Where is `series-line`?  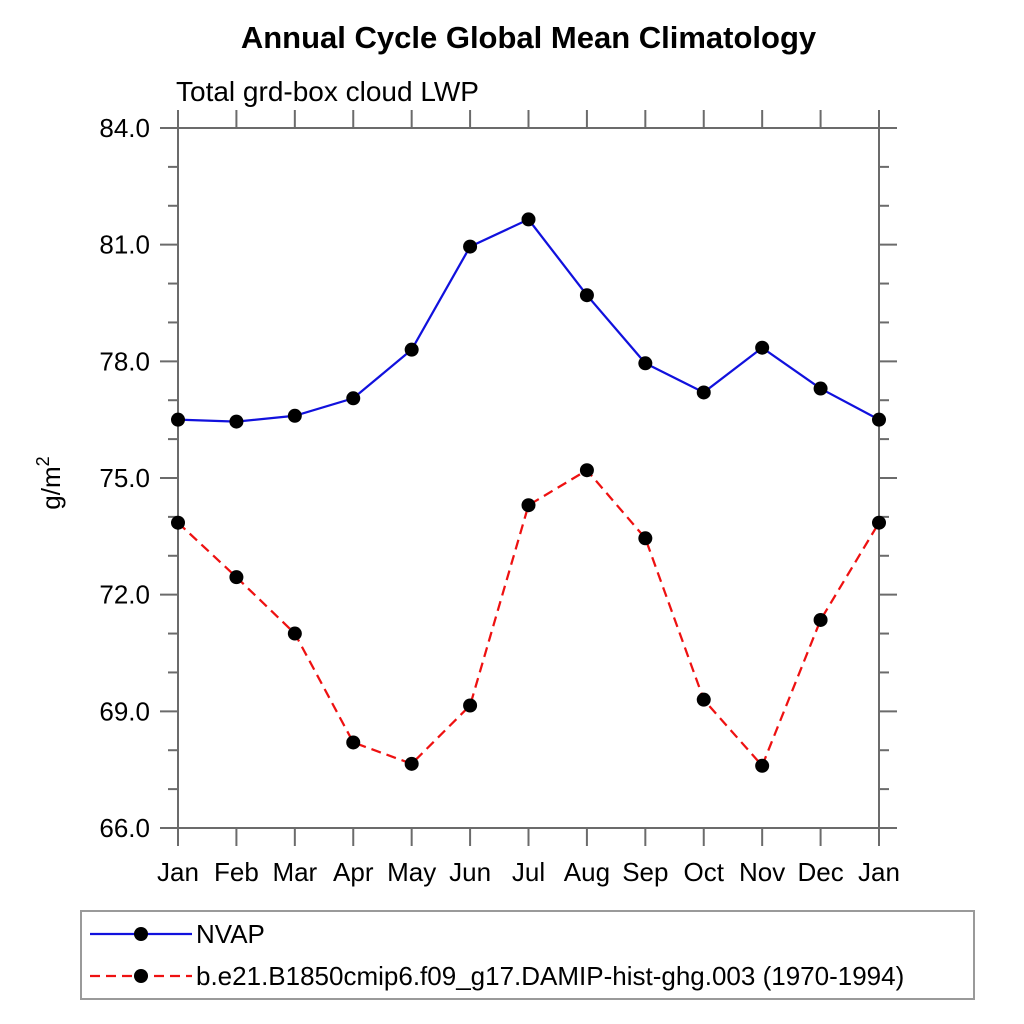 series-line is located at coordinates (528, 320).